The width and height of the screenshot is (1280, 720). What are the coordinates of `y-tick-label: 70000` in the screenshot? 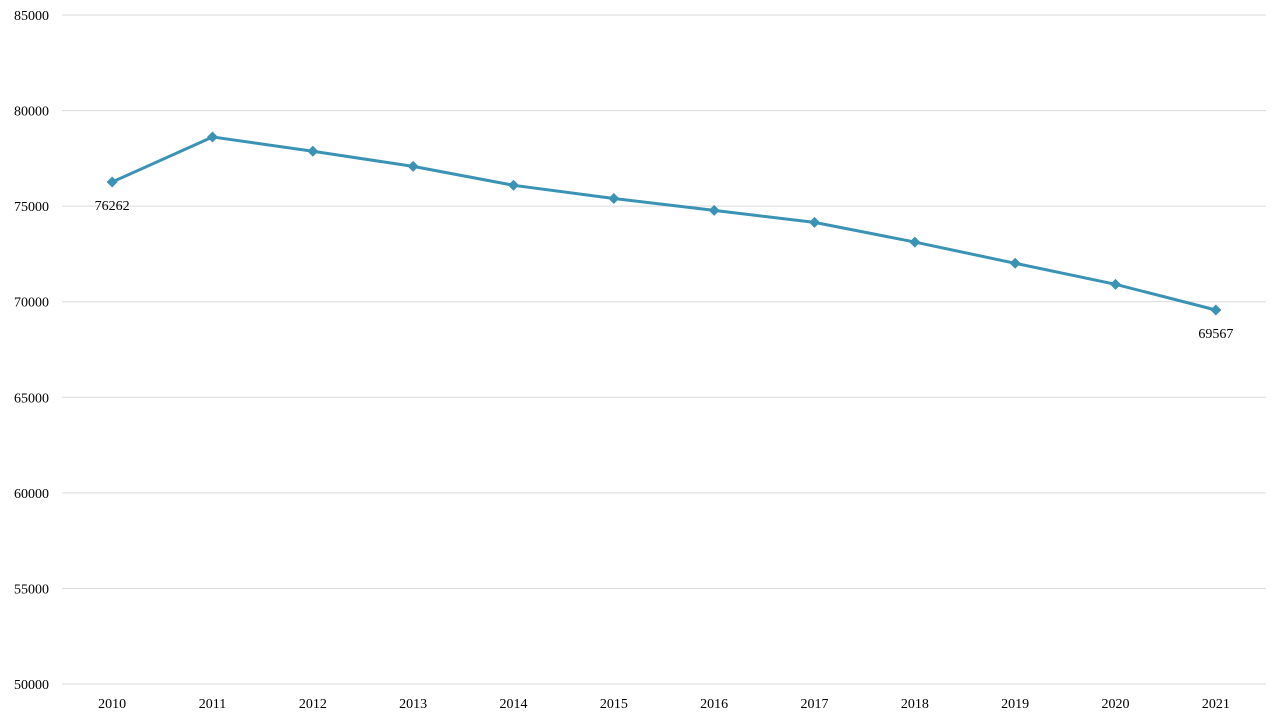 It's located at (31, 303).